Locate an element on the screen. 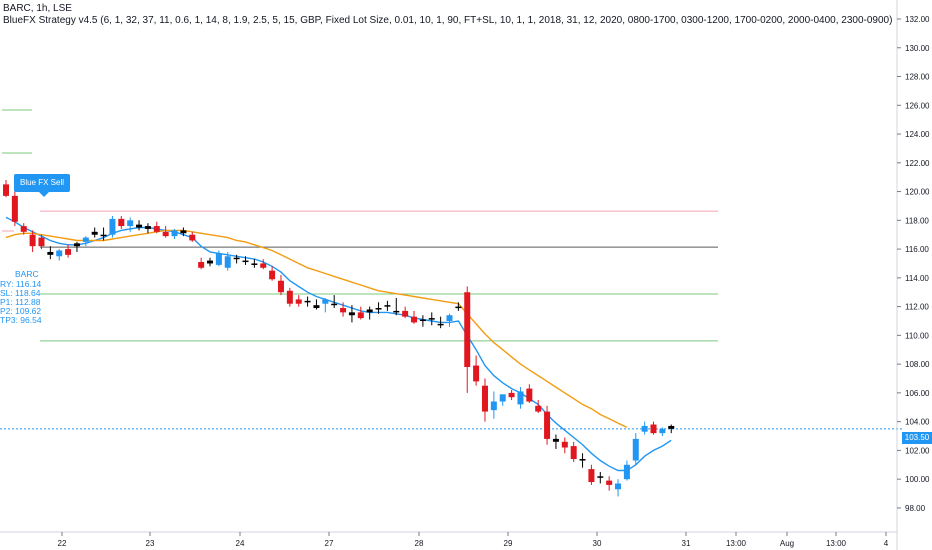 The width and height of the screenshot is (932, 550). time-axis: 22 23 24 27 28 29 30 31 13:00 Aug 13:00 4 is located at coordinates (448, 539).